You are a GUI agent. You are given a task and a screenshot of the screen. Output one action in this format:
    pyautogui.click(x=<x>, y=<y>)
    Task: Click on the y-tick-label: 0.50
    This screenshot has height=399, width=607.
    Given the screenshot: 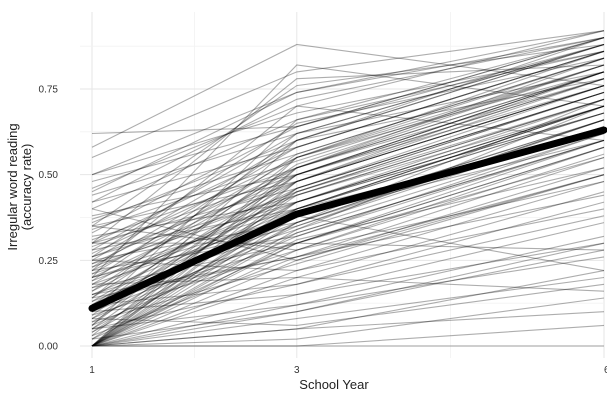 What is the action you would take?
    pyautogui.click(x=49, y=175)
    